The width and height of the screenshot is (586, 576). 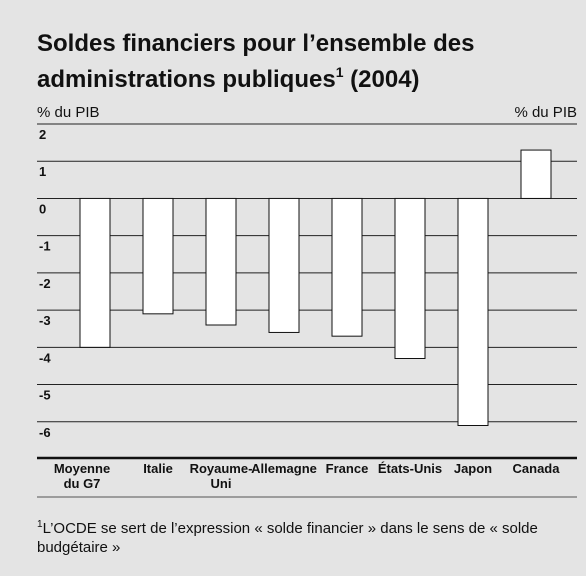 I want to click on x-tick-label: Royaume-Uni, so click(x=221, y=476).